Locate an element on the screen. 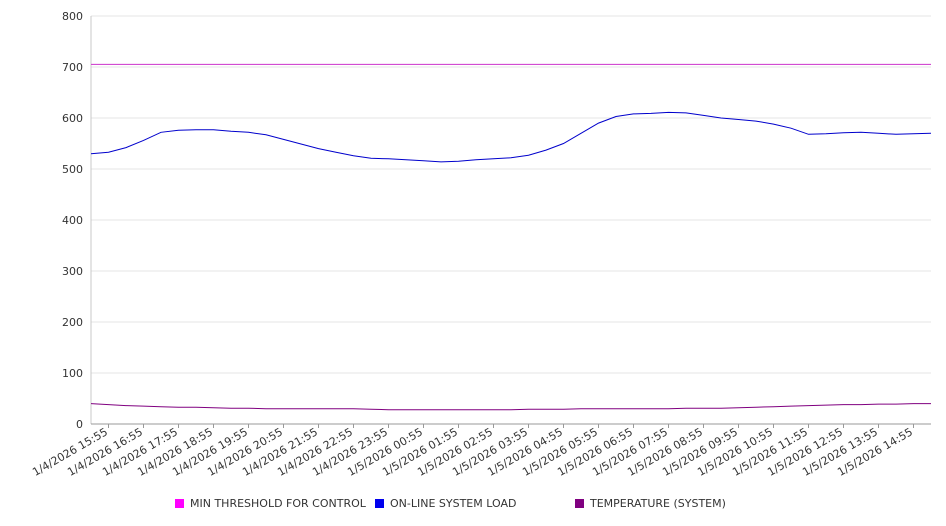  y-tick-label: 800 is located at coordinates (72, 16).